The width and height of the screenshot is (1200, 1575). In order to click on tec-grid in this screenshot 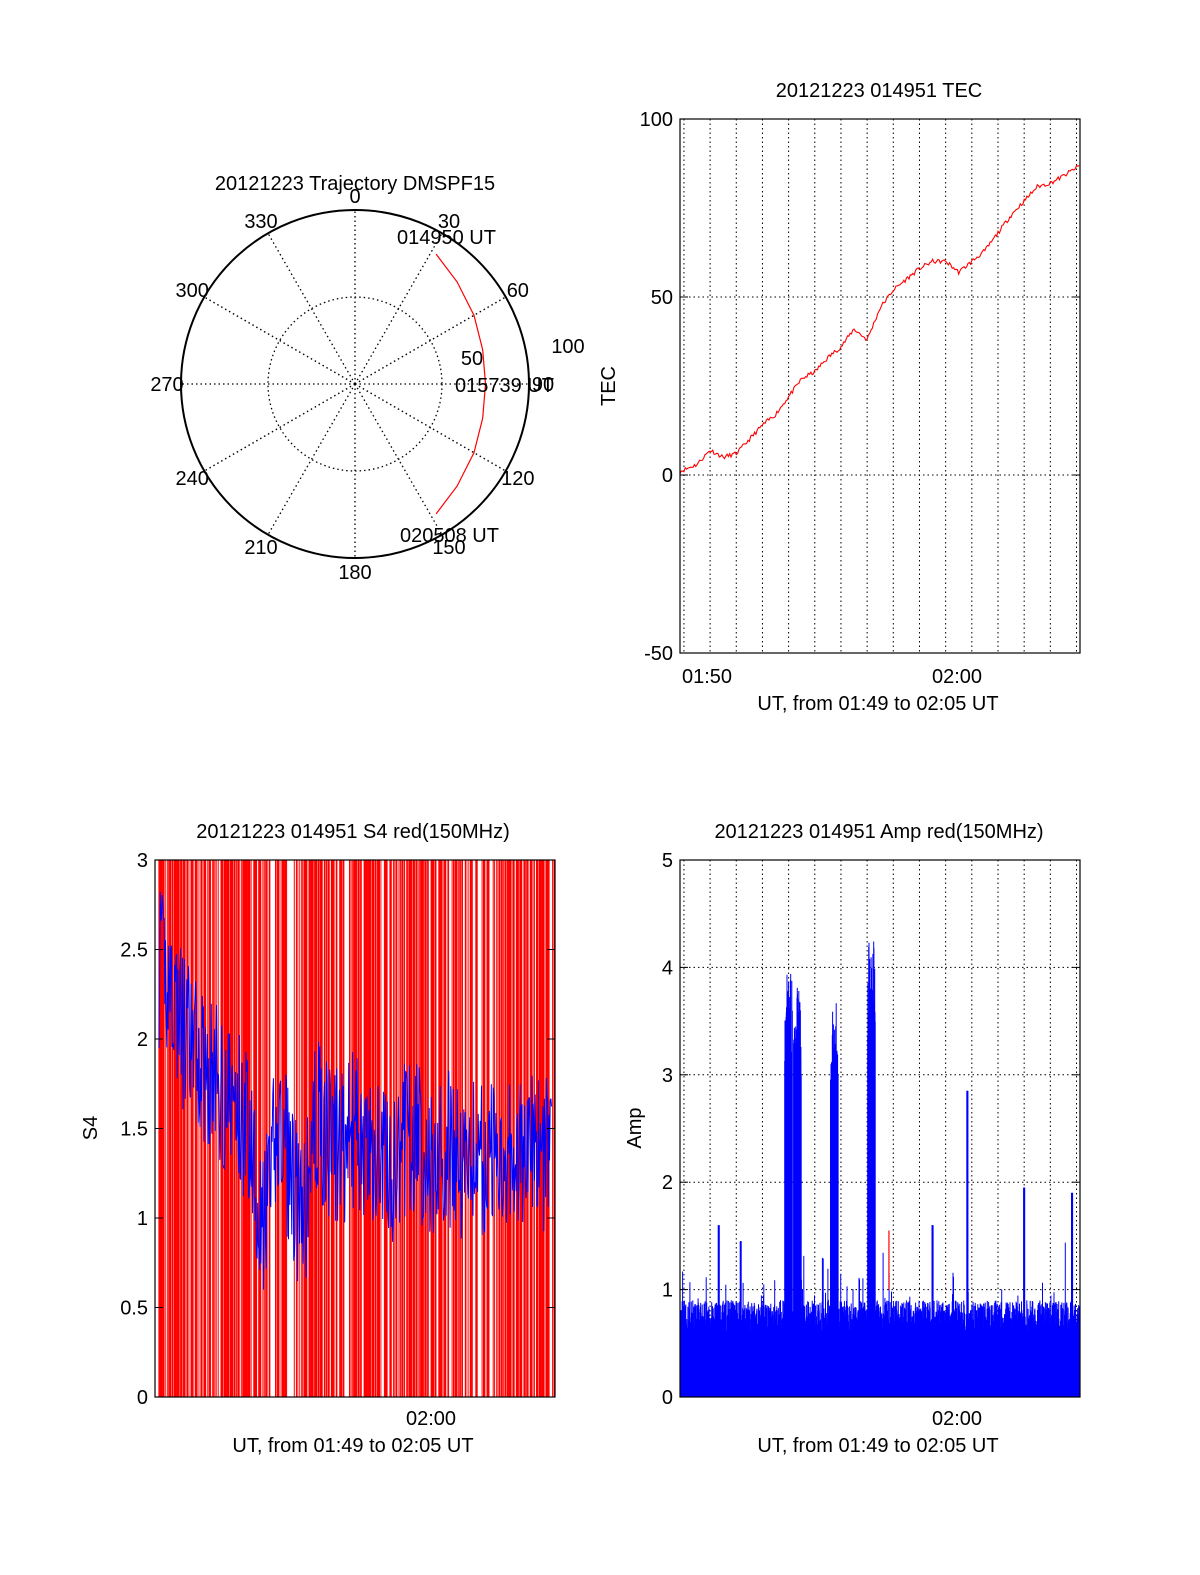, I will do `click(880, 386)`.